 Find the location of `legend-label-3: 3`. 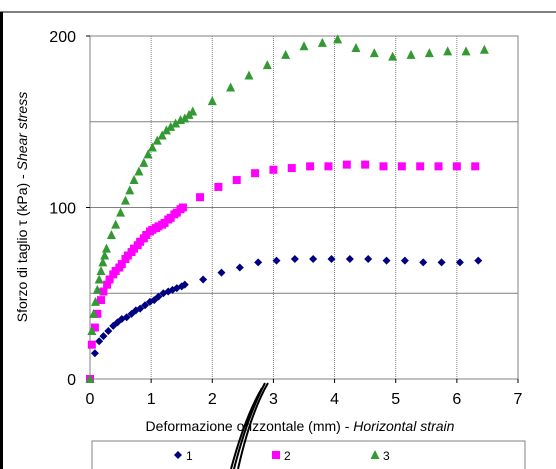

legend-label-3: 3 is located at coordinates (386, 456).